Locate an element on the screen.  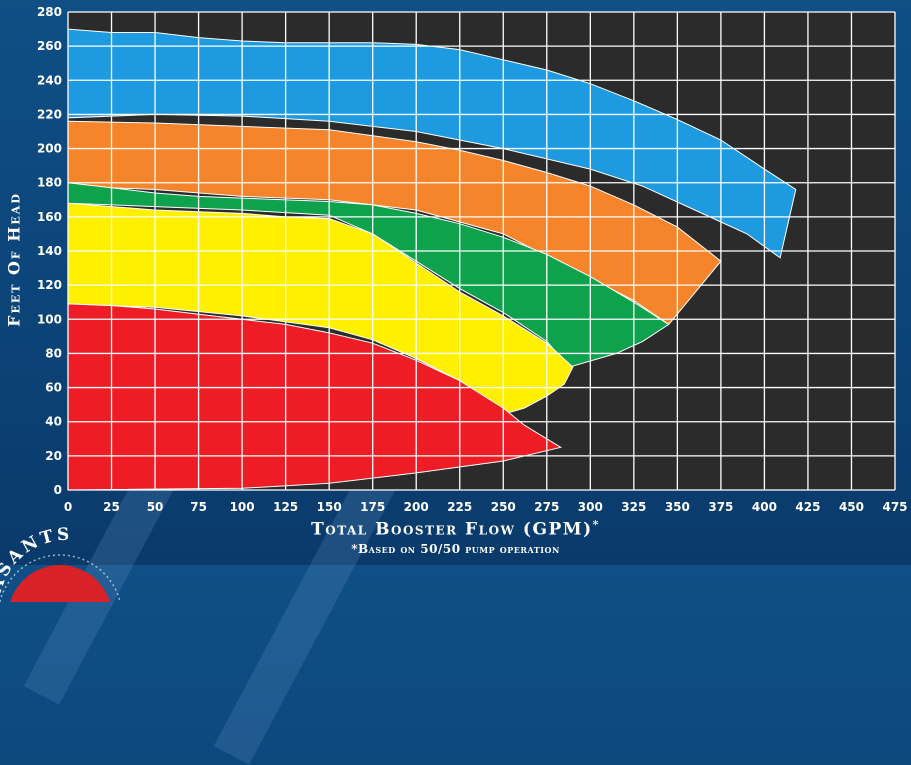
y-tick-label: 0 is located at coordinates (58, 490).